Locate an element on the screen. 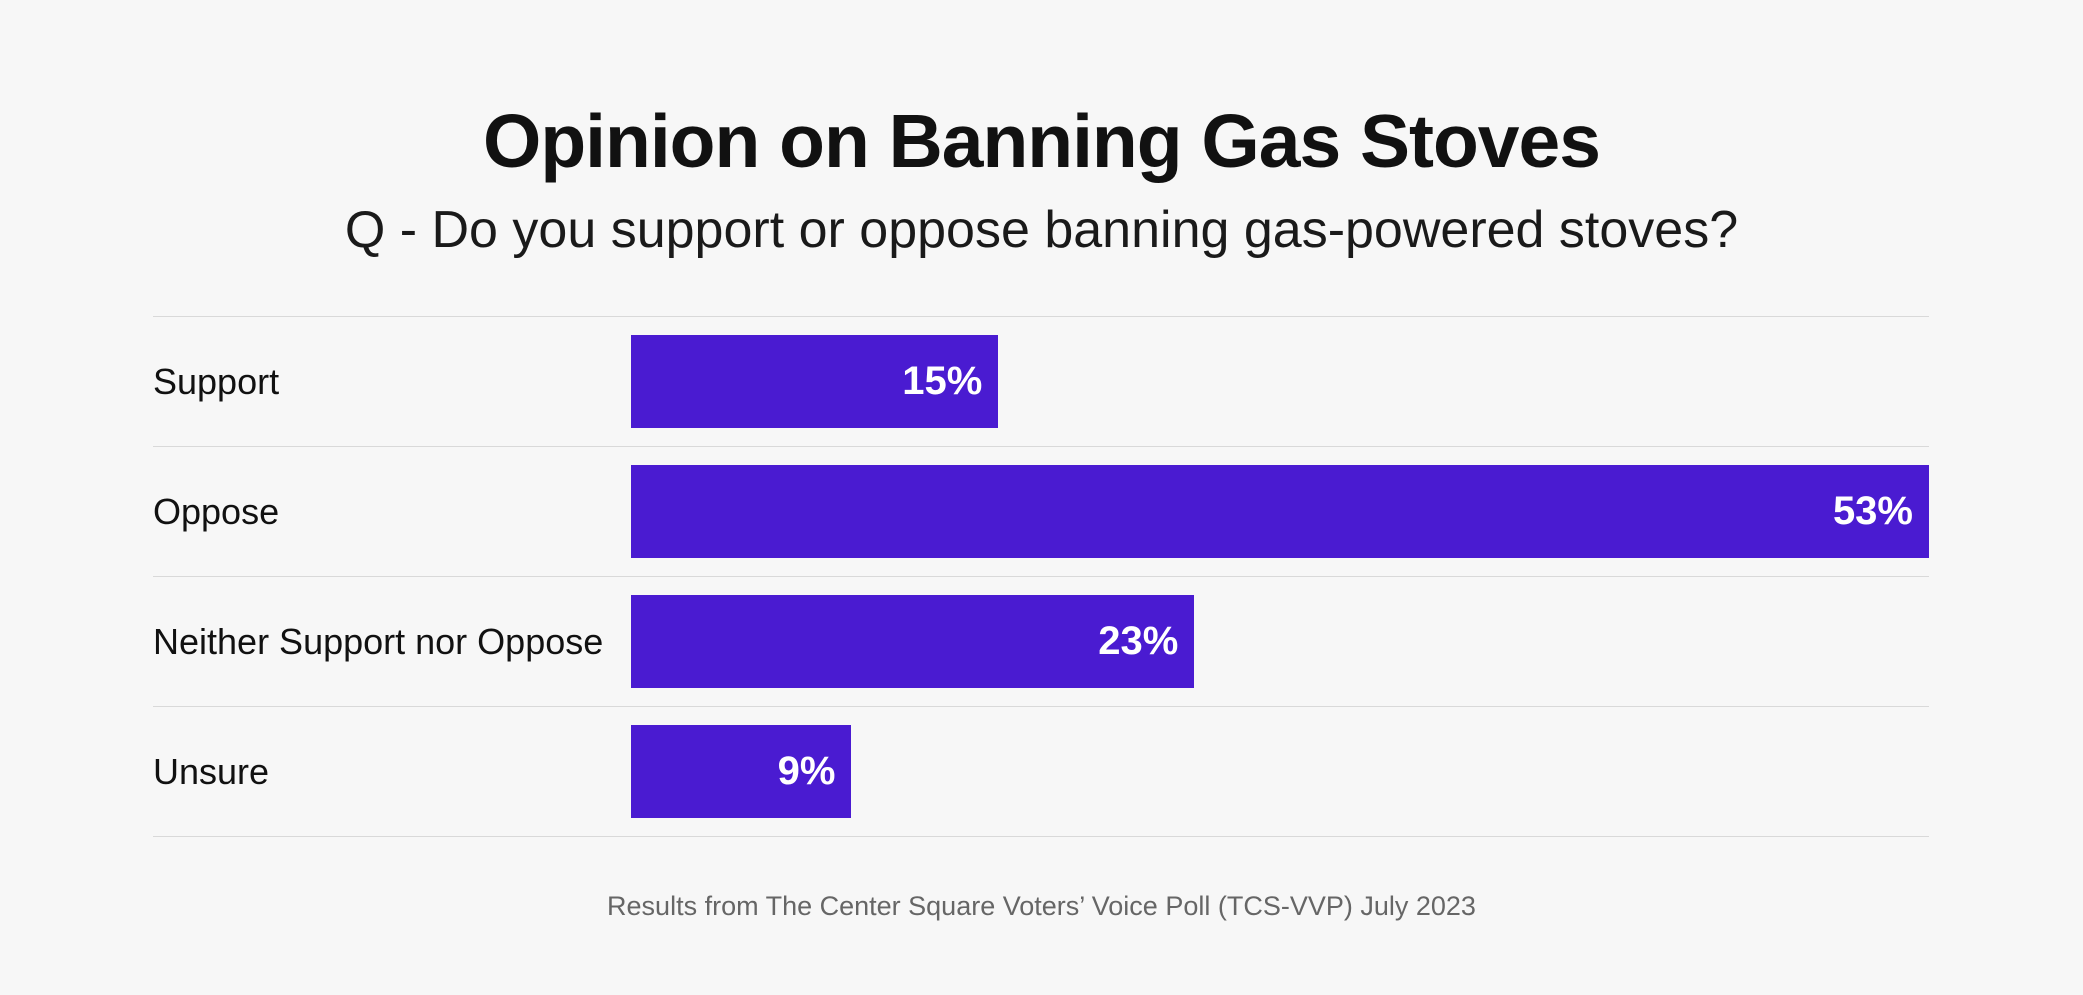 Image resolution: width=2083 pixels, height=995 pixels. category-label: Unsure is located at coordinates (211, 771).